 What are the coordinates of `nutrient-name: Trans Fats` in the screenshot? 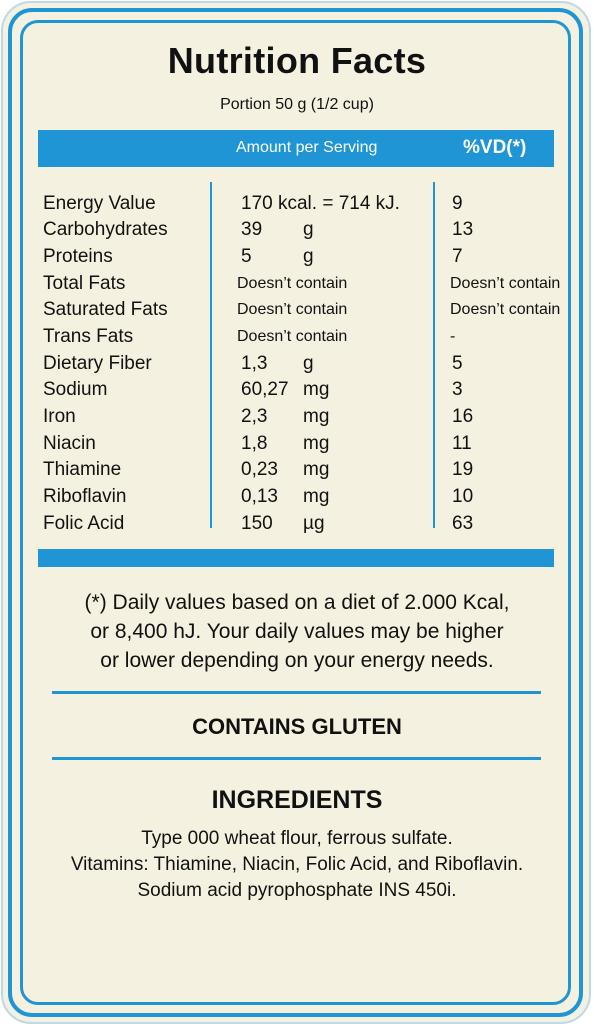 It's located at (88, 336).